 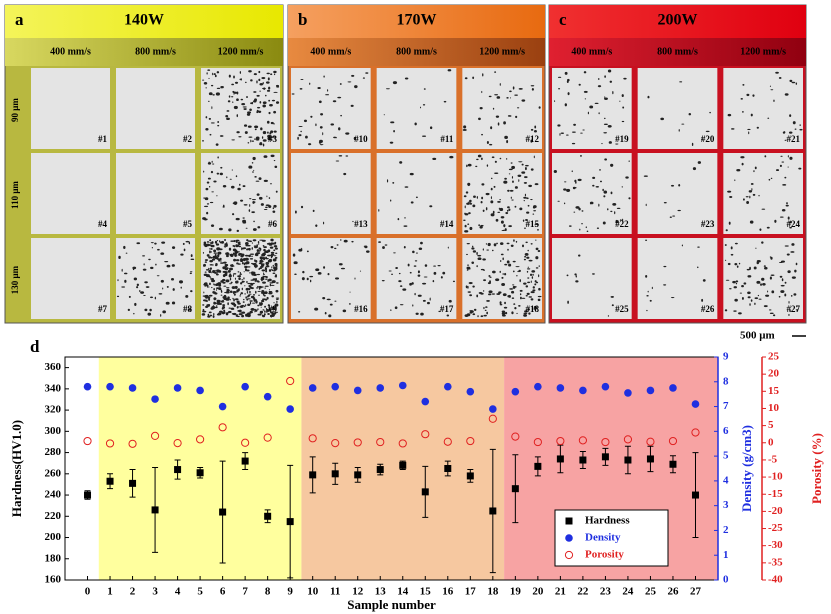 I want to click on micrograph-bg, so click(x=331, y=108).